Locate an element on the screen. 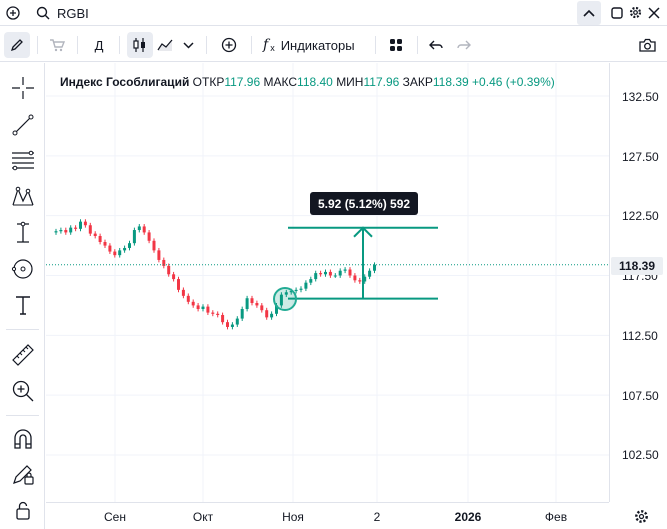  camera-icon is located at coordinates (647, 45).